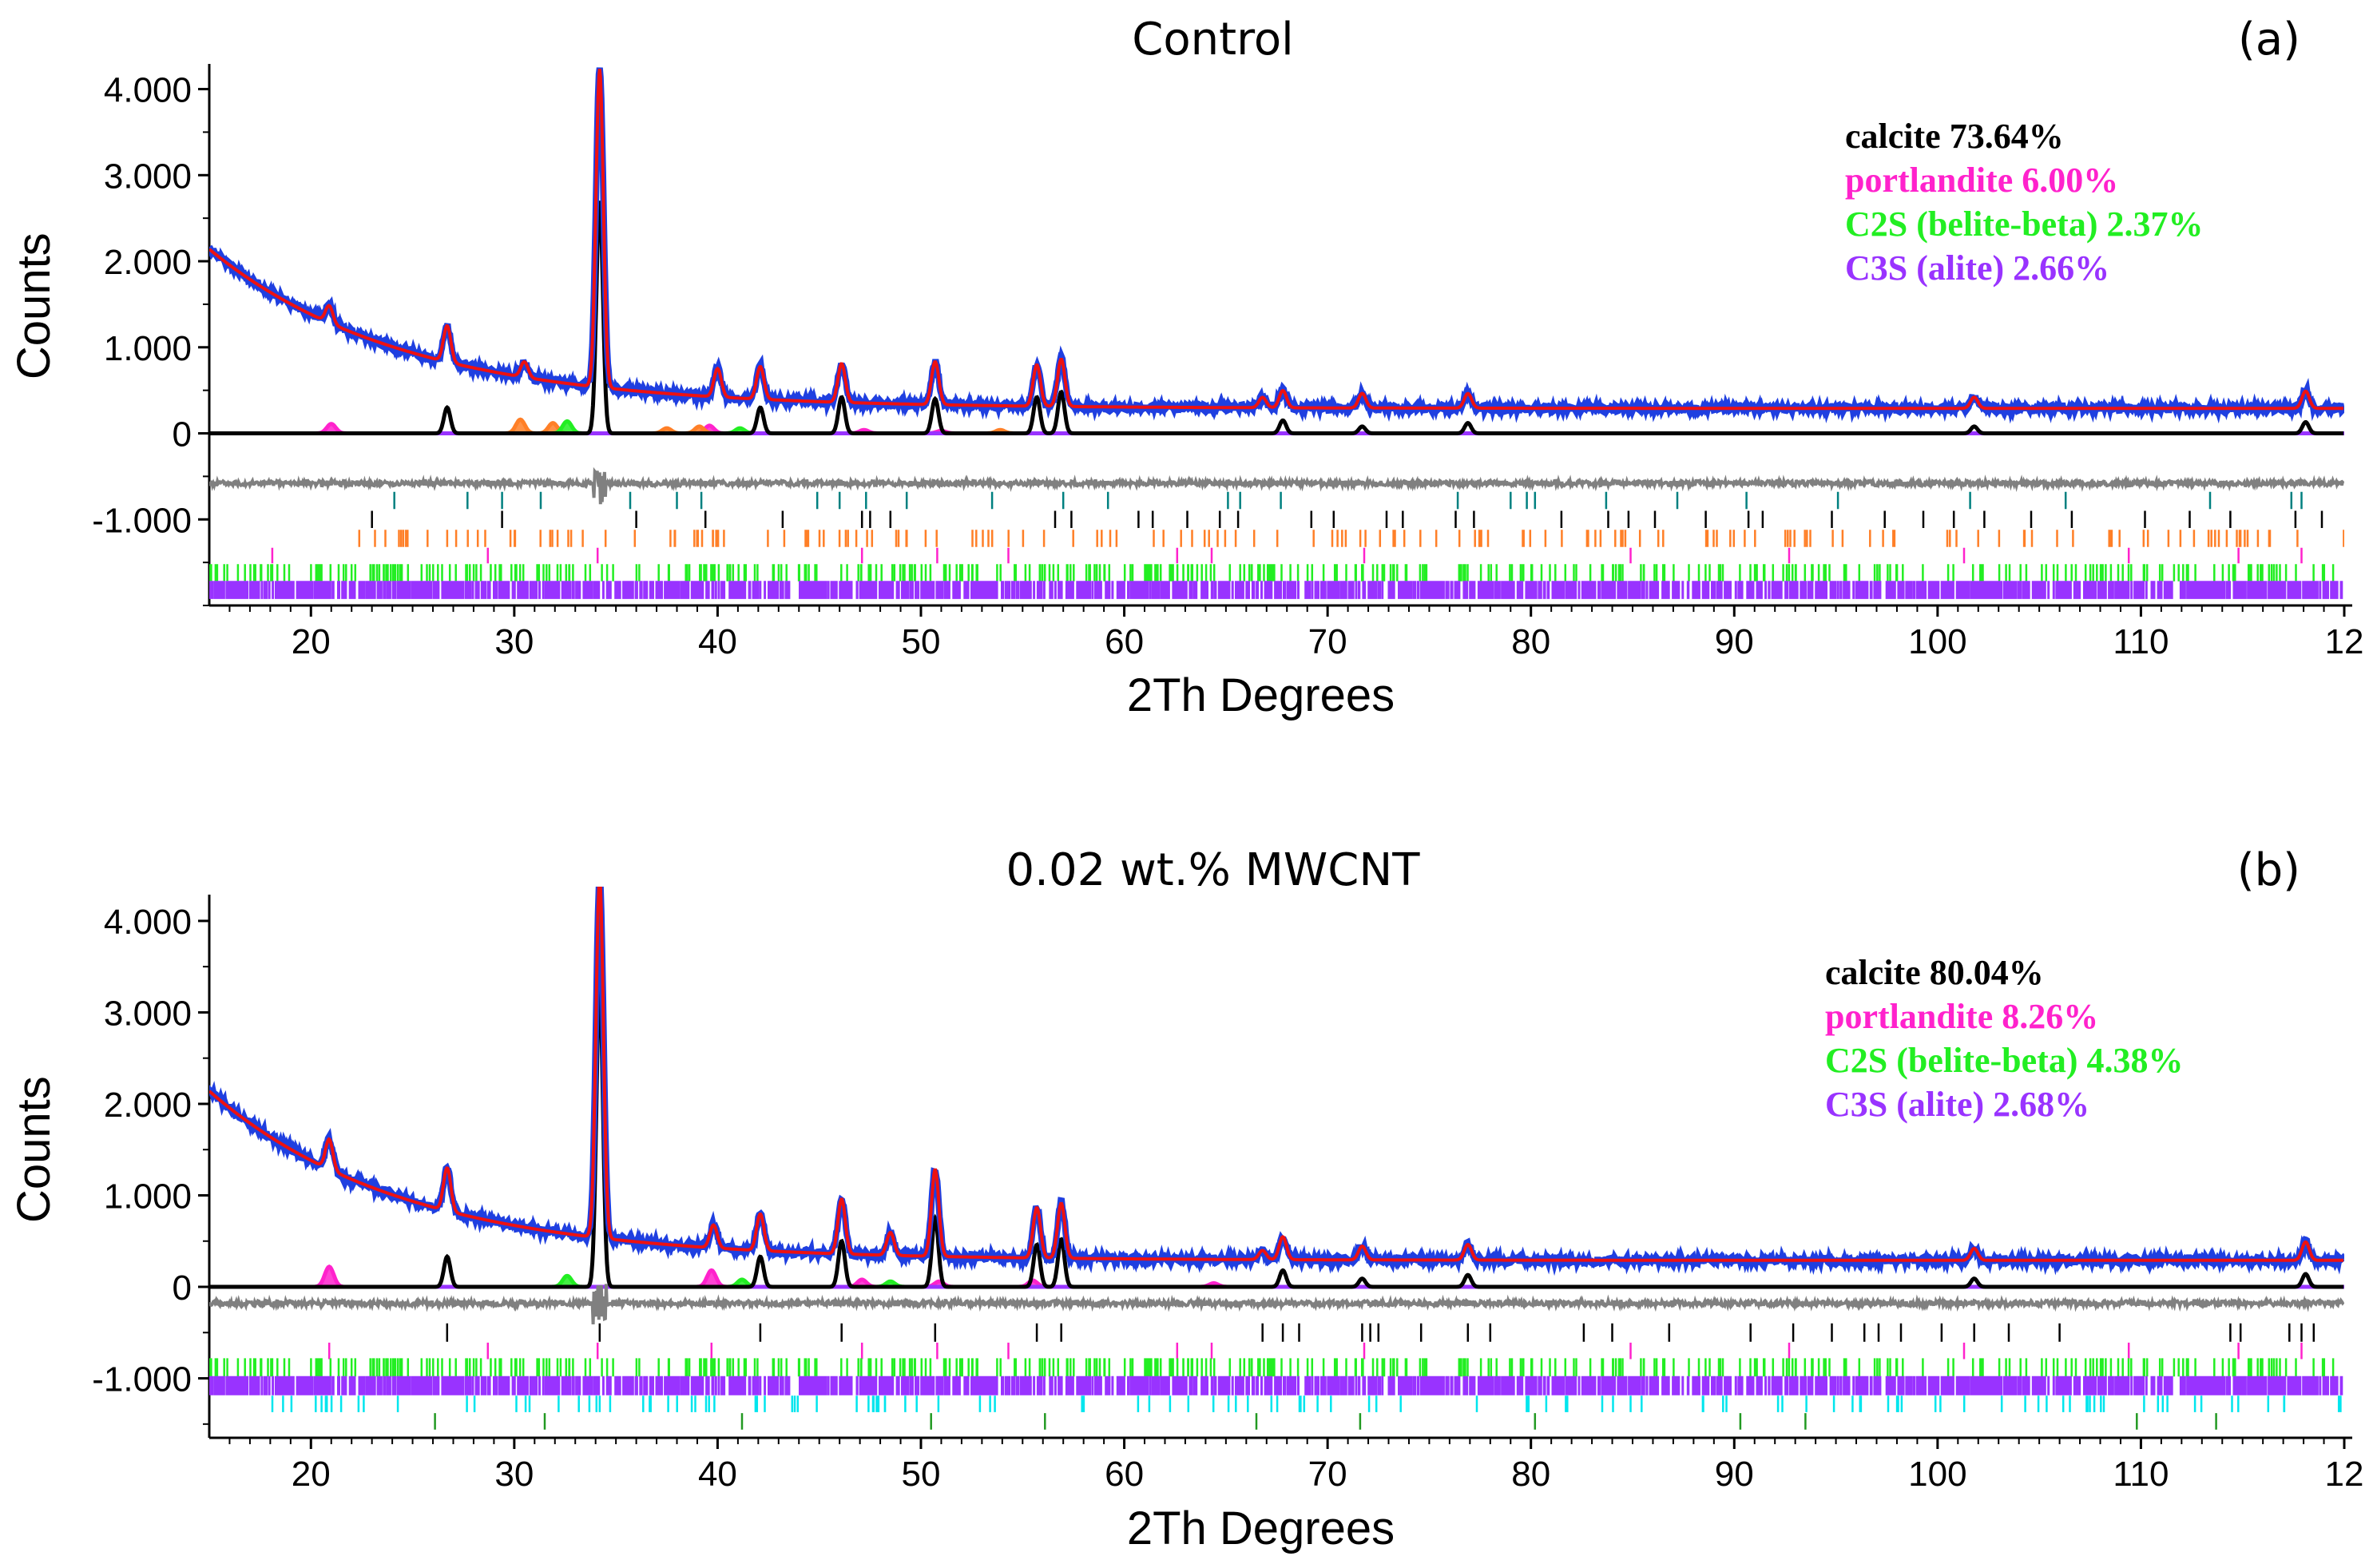 The height and width of the screenshot is (1568, 2377). I want to click on b-x-tick-label: 90, so click(1734, 1474).